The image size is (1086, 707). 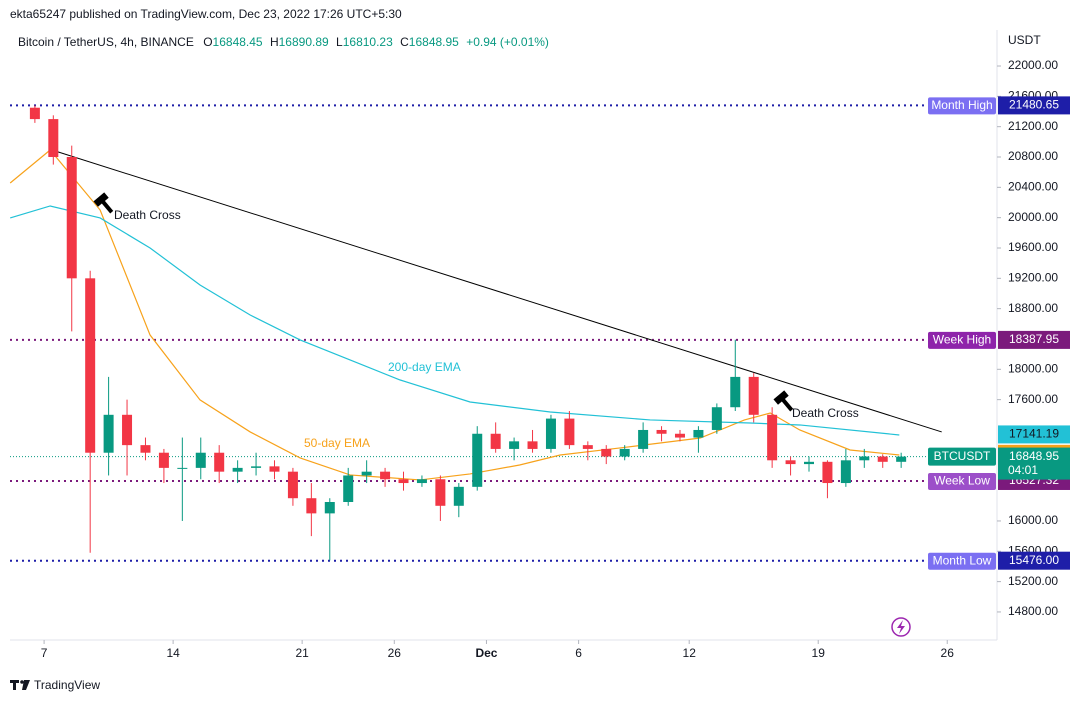 What do you see at coordinates (1034, 456) in the screenshot?
I see `price-value: 16848.95` at bounding box center [1034, 456].